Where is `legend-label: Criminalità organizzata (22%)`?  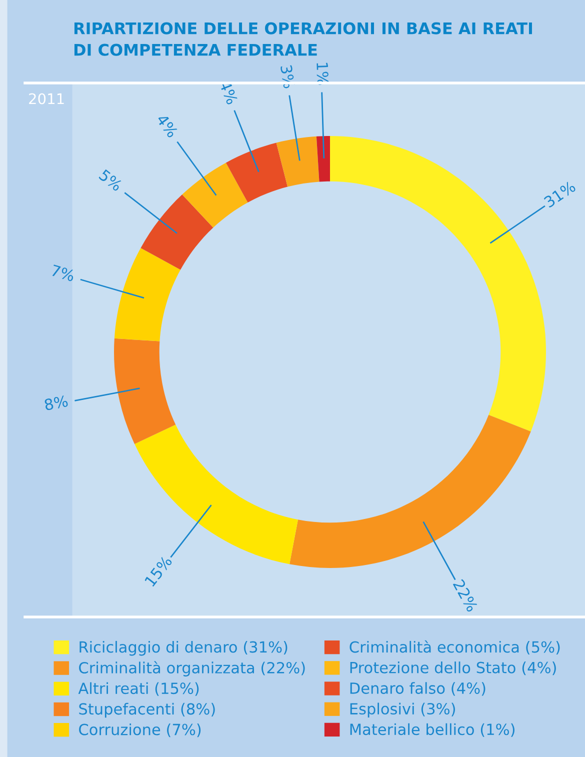 legend-label: Criminalità organizzata (22%) is located at coordinates (192, 668).